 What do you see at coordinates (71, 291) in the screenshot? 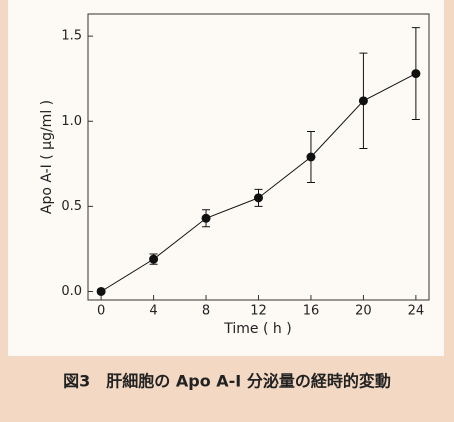
I see `y-tick-label: 0.0` at bounding box center [71, 291].